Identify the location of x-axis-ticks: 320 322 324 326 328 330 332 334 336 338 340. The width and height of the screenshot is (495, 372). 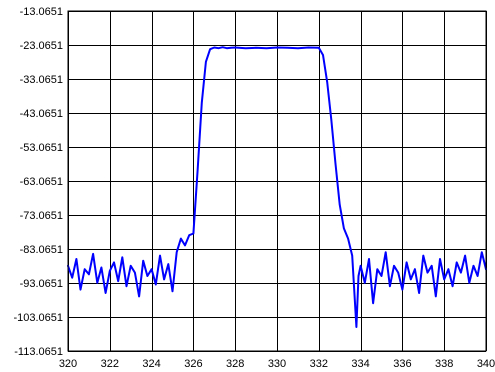
(277, 364).